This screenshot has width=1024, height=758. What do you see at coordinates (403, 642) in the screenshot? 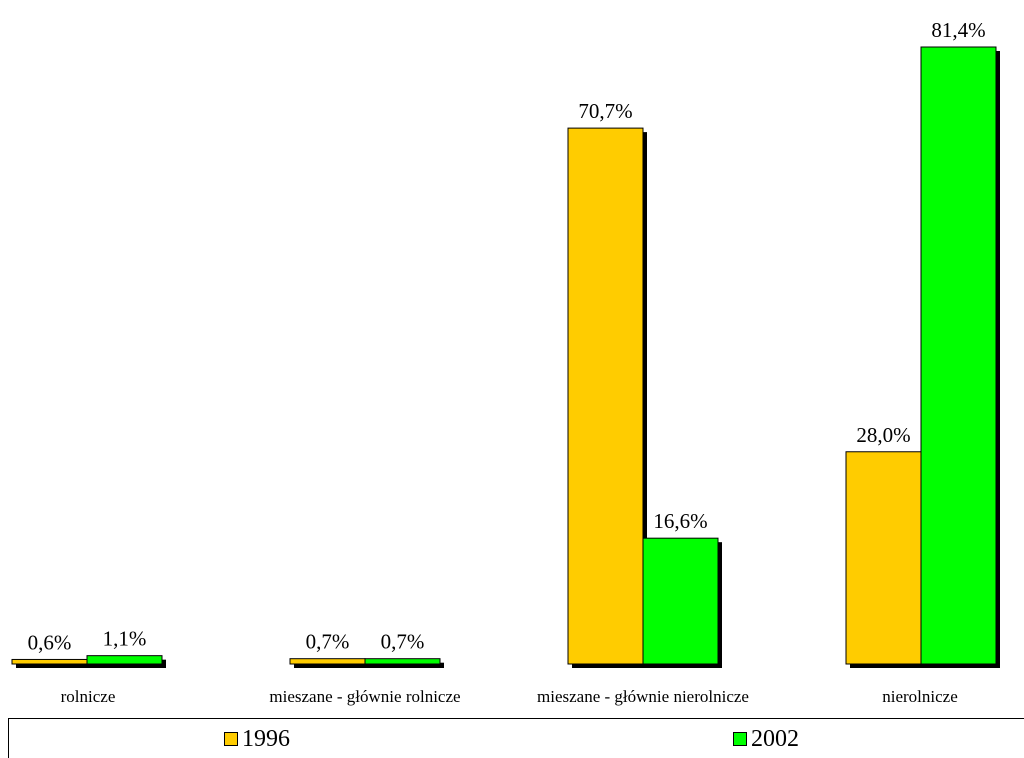
I see `data-label-2002-2: 0,7%` at bounding box center [403, 642].